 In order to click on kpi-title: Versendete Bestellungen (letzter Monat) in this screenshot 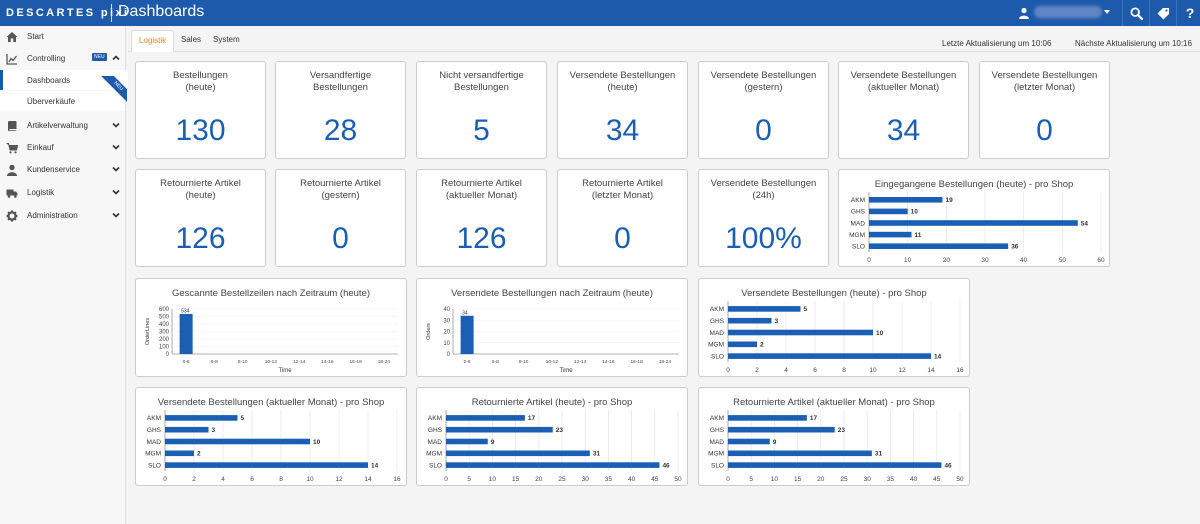, I will do `click(1044, 81)`.